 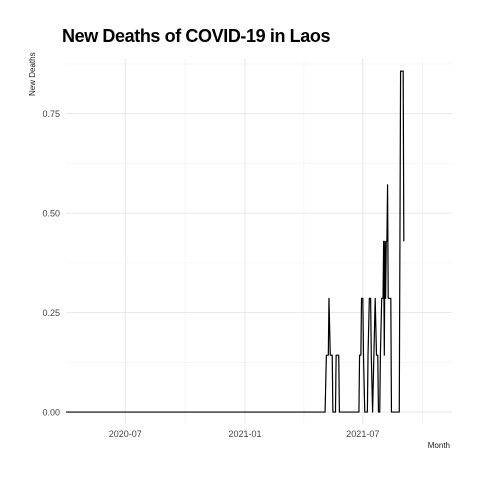 I want to click on y-tick-label: 0.75, so click(x=51, y=114).